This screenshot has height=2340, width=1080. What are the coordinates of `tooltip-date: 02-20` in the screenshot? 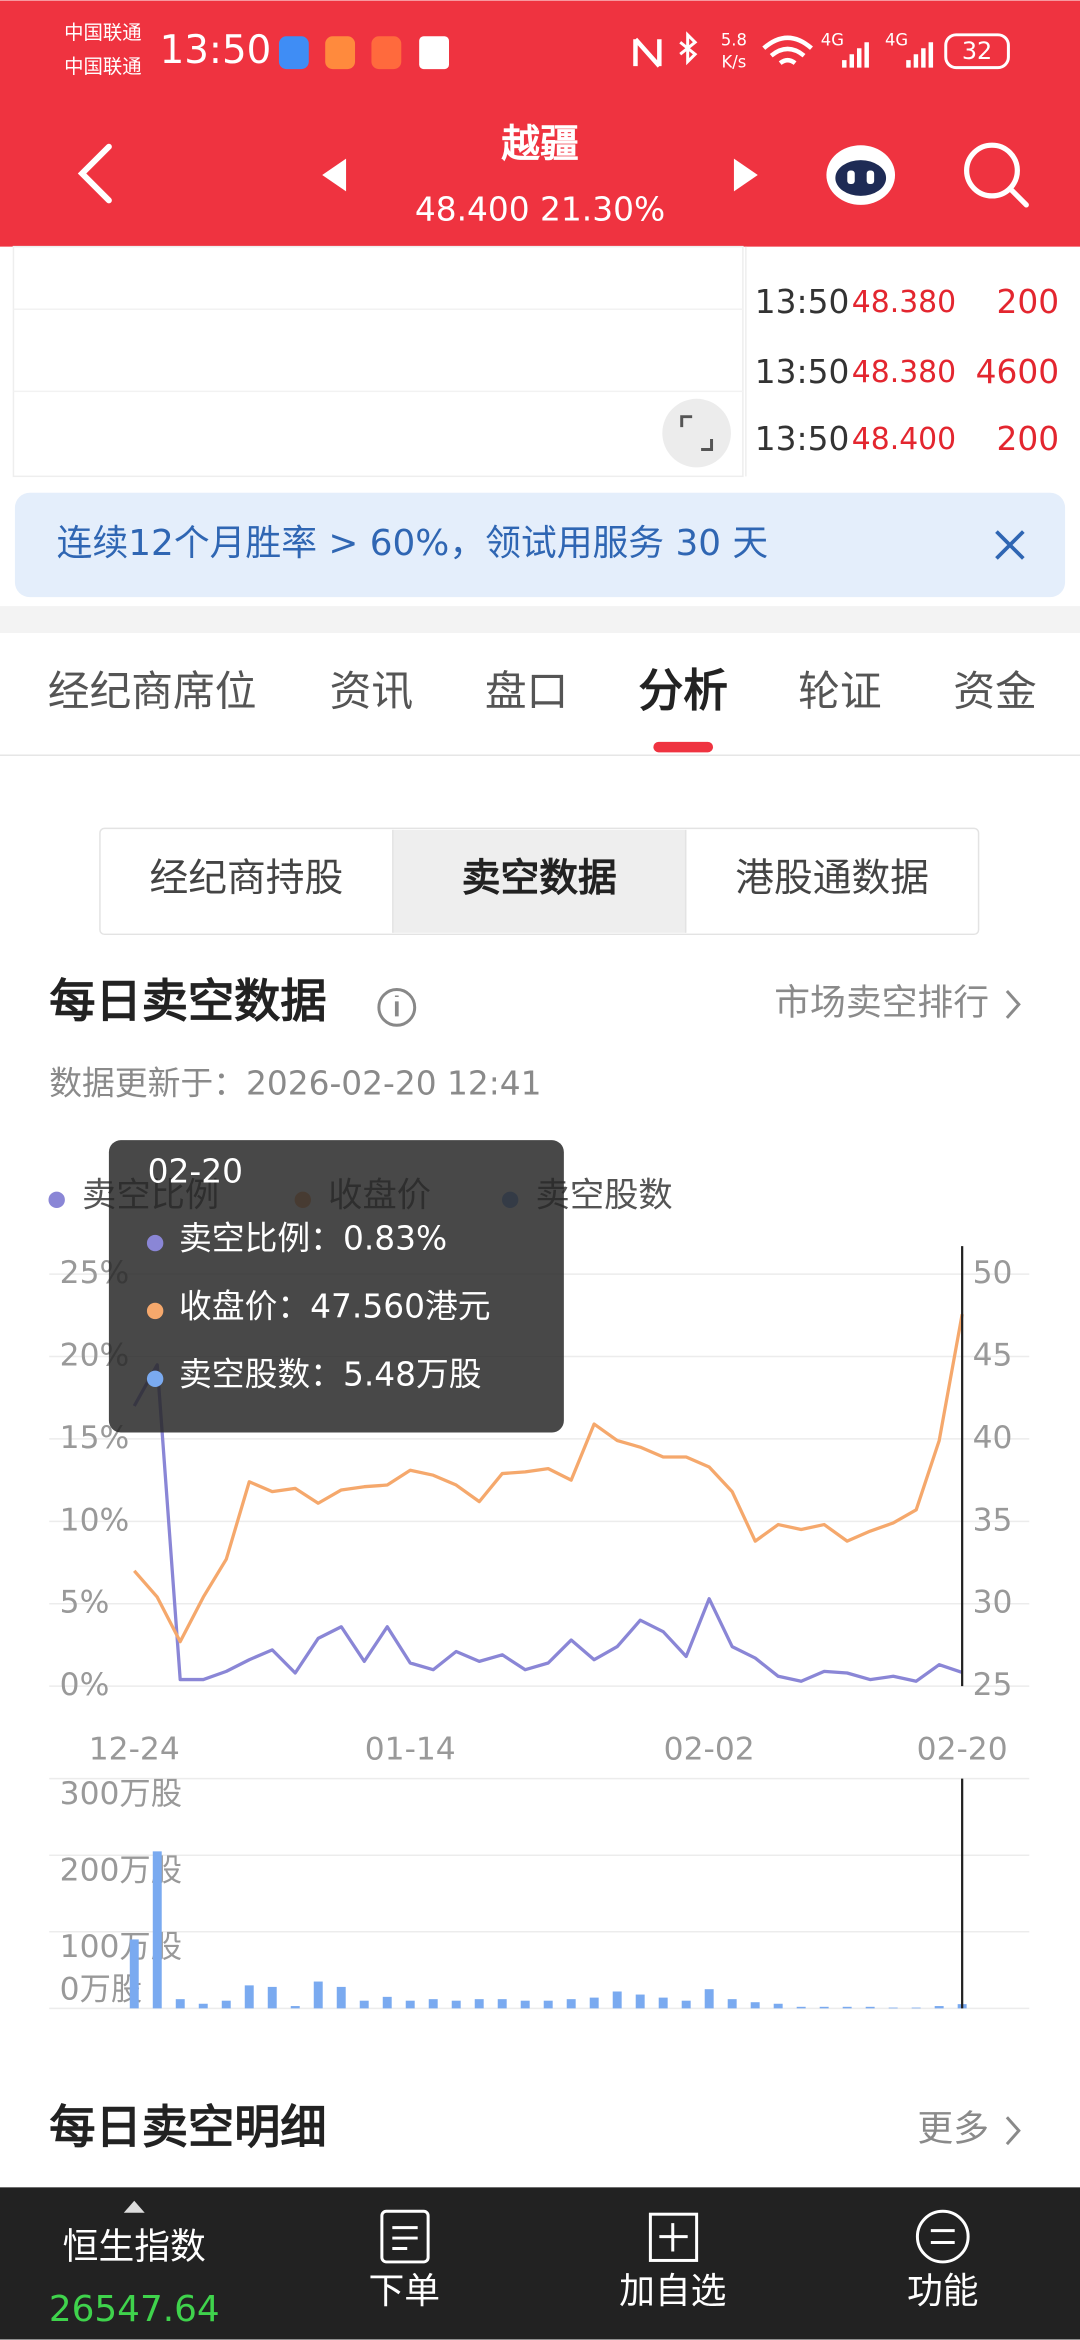 It's located at (195, 1171).